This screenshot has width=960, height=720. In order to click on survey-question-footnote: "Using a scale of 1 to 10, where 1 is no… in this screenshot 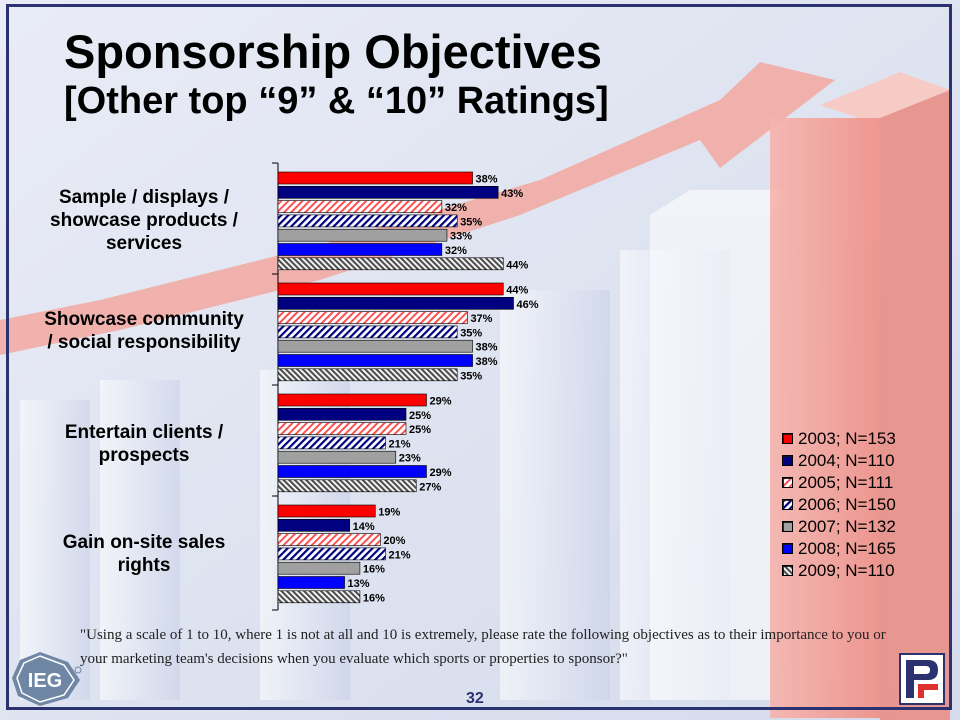, I will do `click(483, 647)`.